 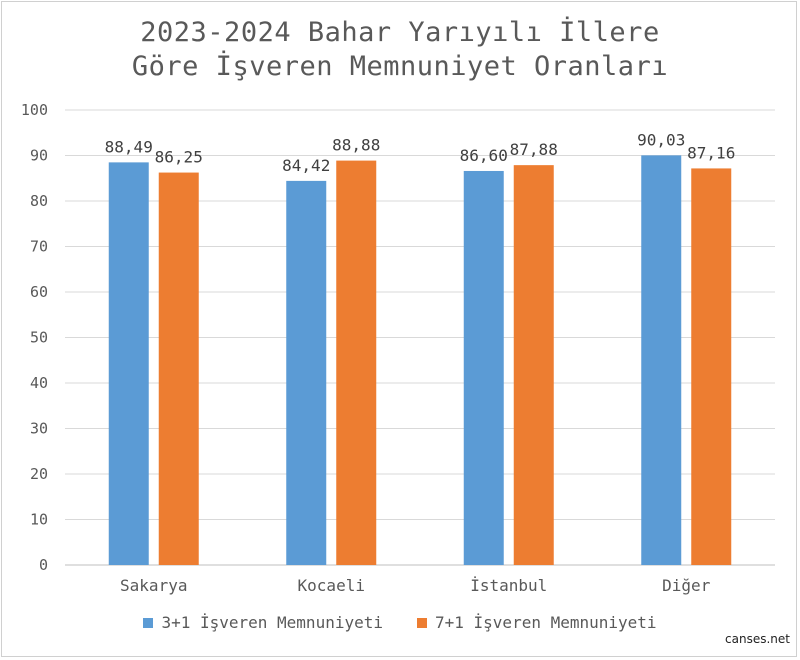 I want to click on y-tick-label-100: 100, so click(x=34, y=110).